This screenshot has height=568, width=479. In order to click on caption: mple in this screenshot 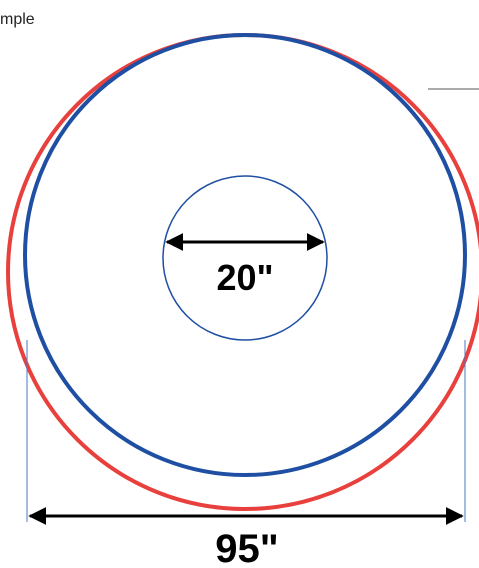, I will do `click(17, 19)`.